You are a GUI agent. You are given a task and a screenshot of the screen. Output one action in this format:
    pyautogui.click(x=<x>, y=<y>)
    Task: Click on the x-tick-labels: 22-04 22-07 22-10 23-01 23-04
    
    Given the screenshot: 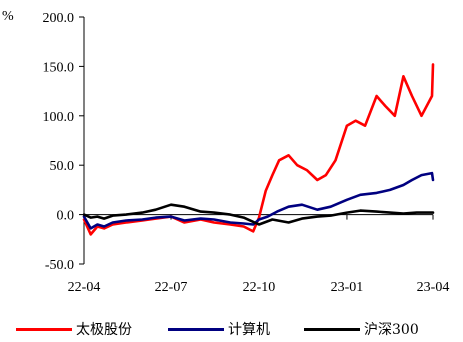 What is the action you would take?
    pyautogui.click(x=259, y=287)
    